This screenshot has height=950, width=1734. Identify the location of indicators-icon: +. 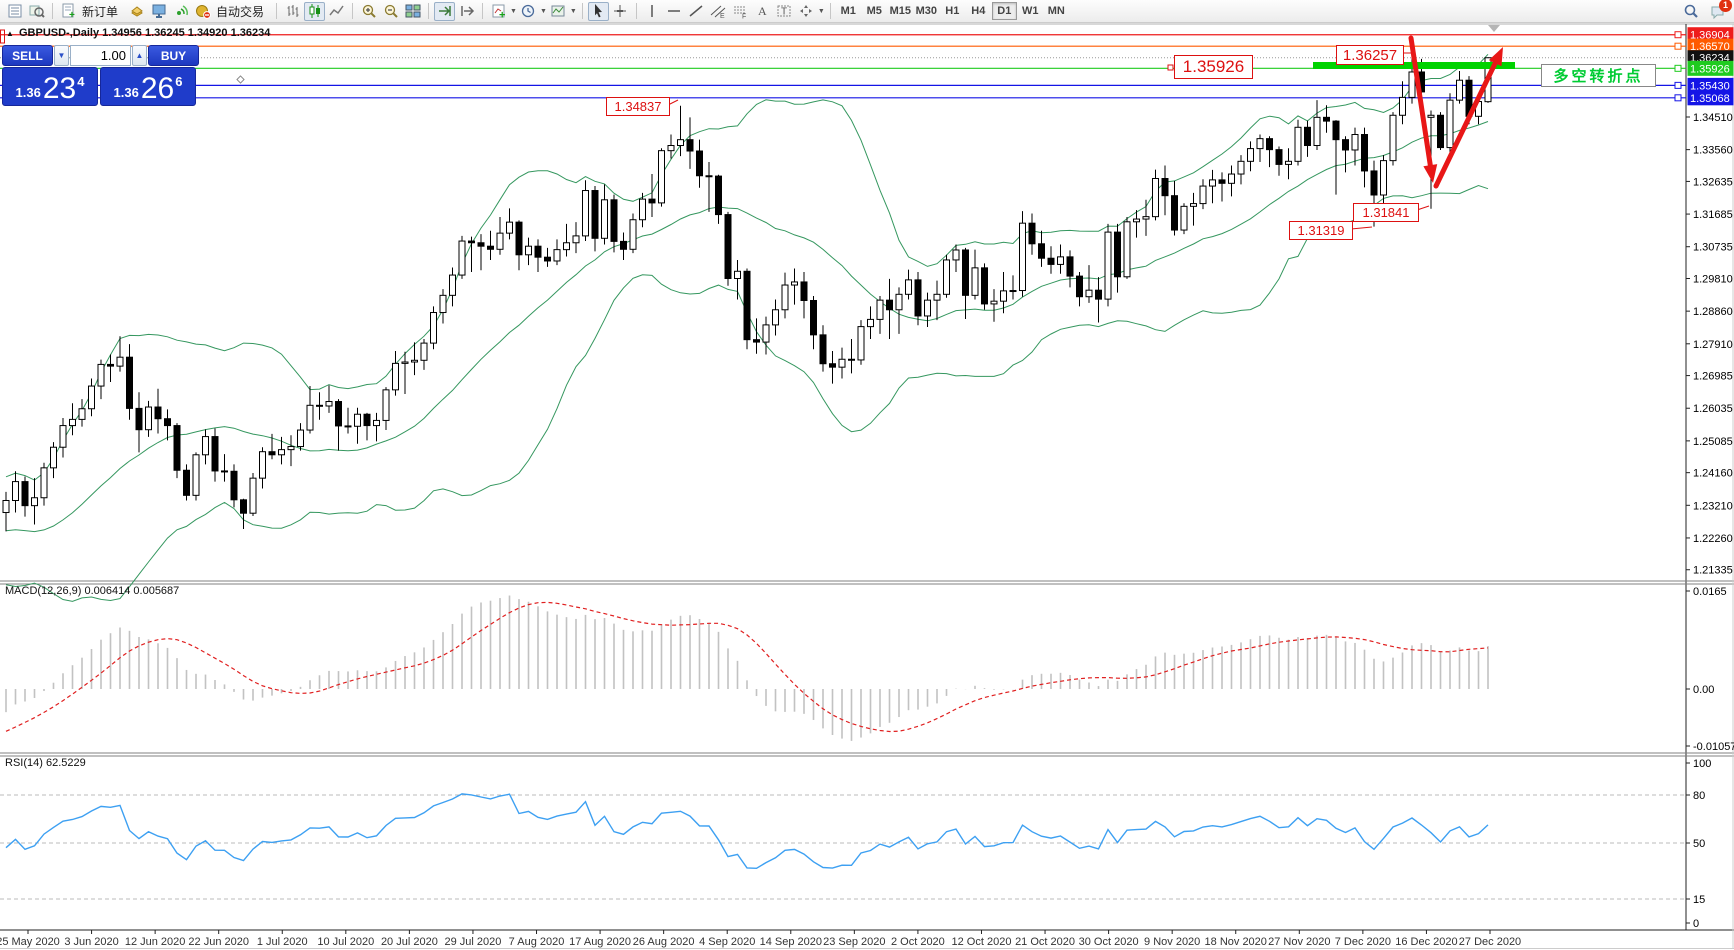
(498, 11).